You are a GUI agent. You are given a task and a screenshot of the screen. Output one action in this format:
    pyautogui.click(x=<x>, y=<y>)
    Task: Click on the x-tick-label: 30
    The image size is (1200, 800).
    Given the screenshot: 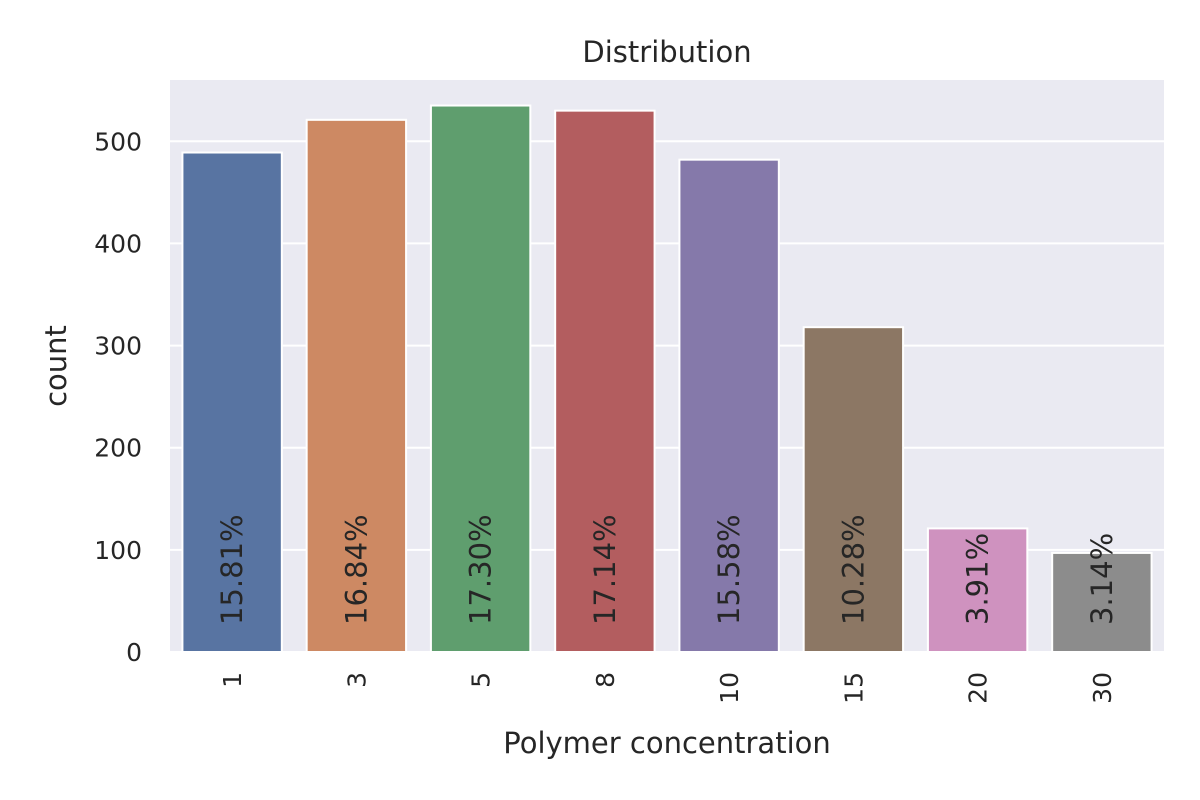 What is the action you would take?
    pyautogui.click(x=1102, y=688)
    